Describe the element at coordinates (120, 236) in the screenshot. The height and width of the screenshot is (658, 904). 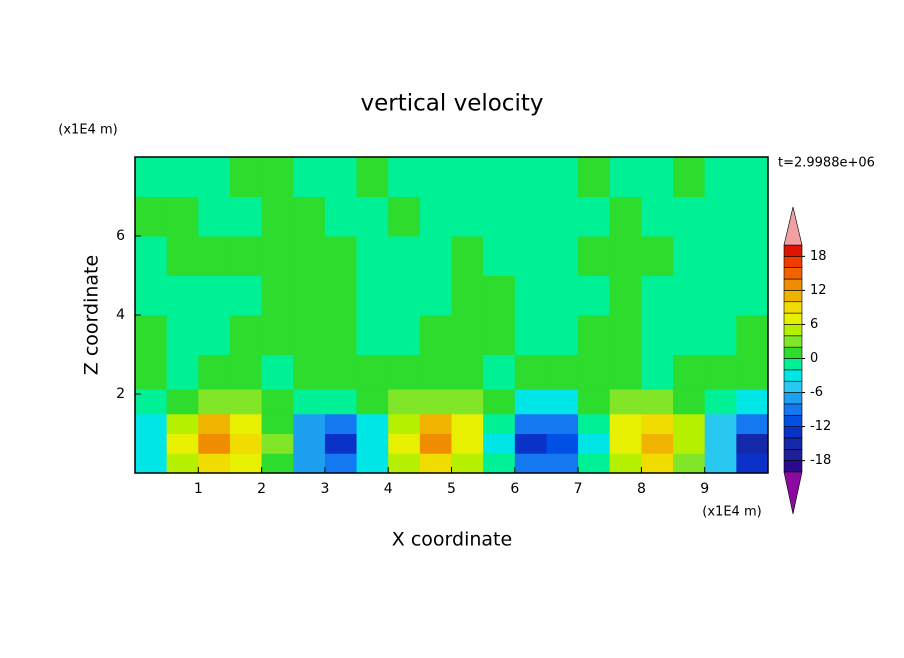
I see `y-tick-label: 6` at that location.